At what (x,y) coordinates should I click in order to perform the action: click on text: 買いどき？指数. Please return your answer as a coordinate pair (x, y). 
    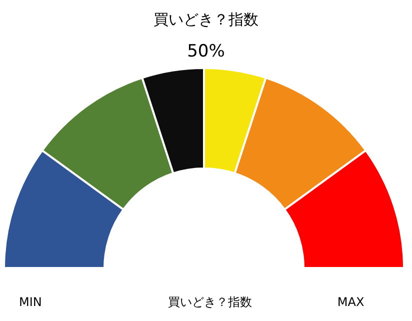
    Looking at the image, I should click on (210, 302).